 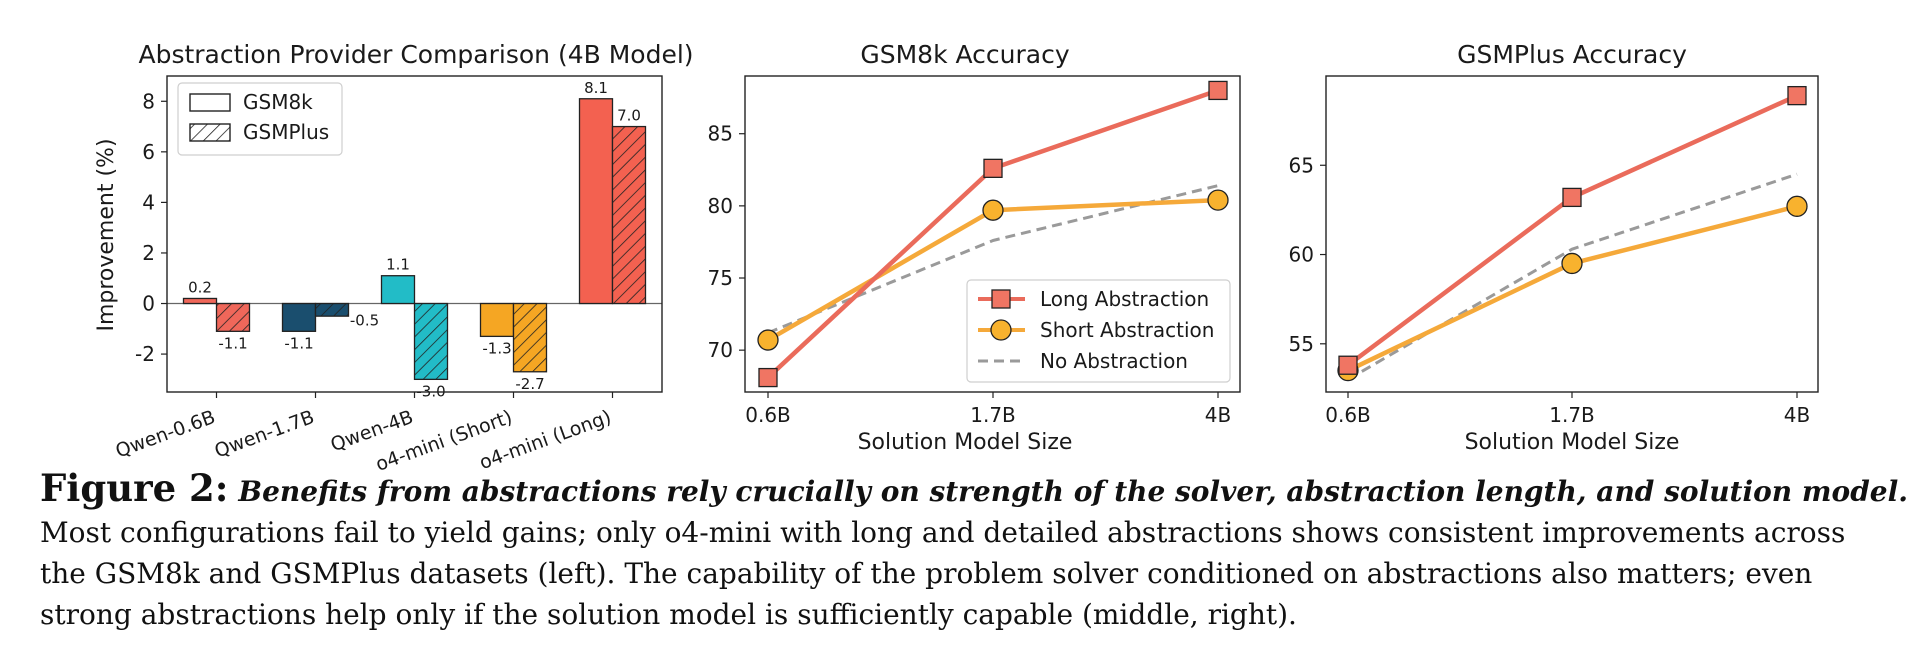 What do you see at coordinates (596, 88) in the screenshot?
I see `data-label-gsm8k-o4-mini-long: 8.1` at bounding box center [596, 88].